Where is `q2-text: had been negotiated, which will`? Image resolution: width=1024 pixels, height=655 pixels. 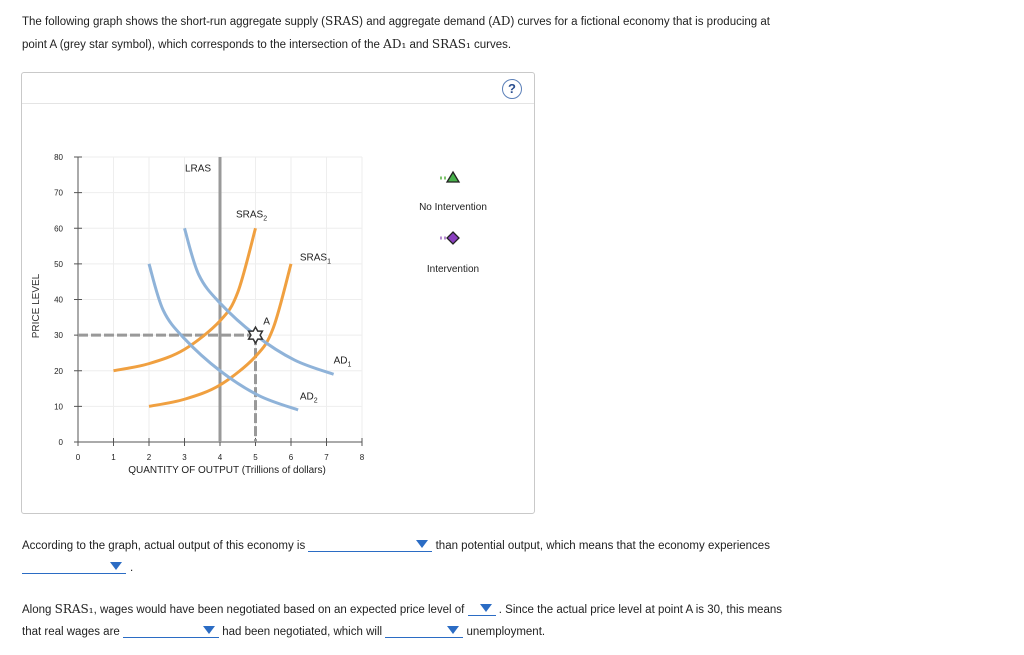 q2-text: had been negotiated, which will is located at coordinates (302, 632).